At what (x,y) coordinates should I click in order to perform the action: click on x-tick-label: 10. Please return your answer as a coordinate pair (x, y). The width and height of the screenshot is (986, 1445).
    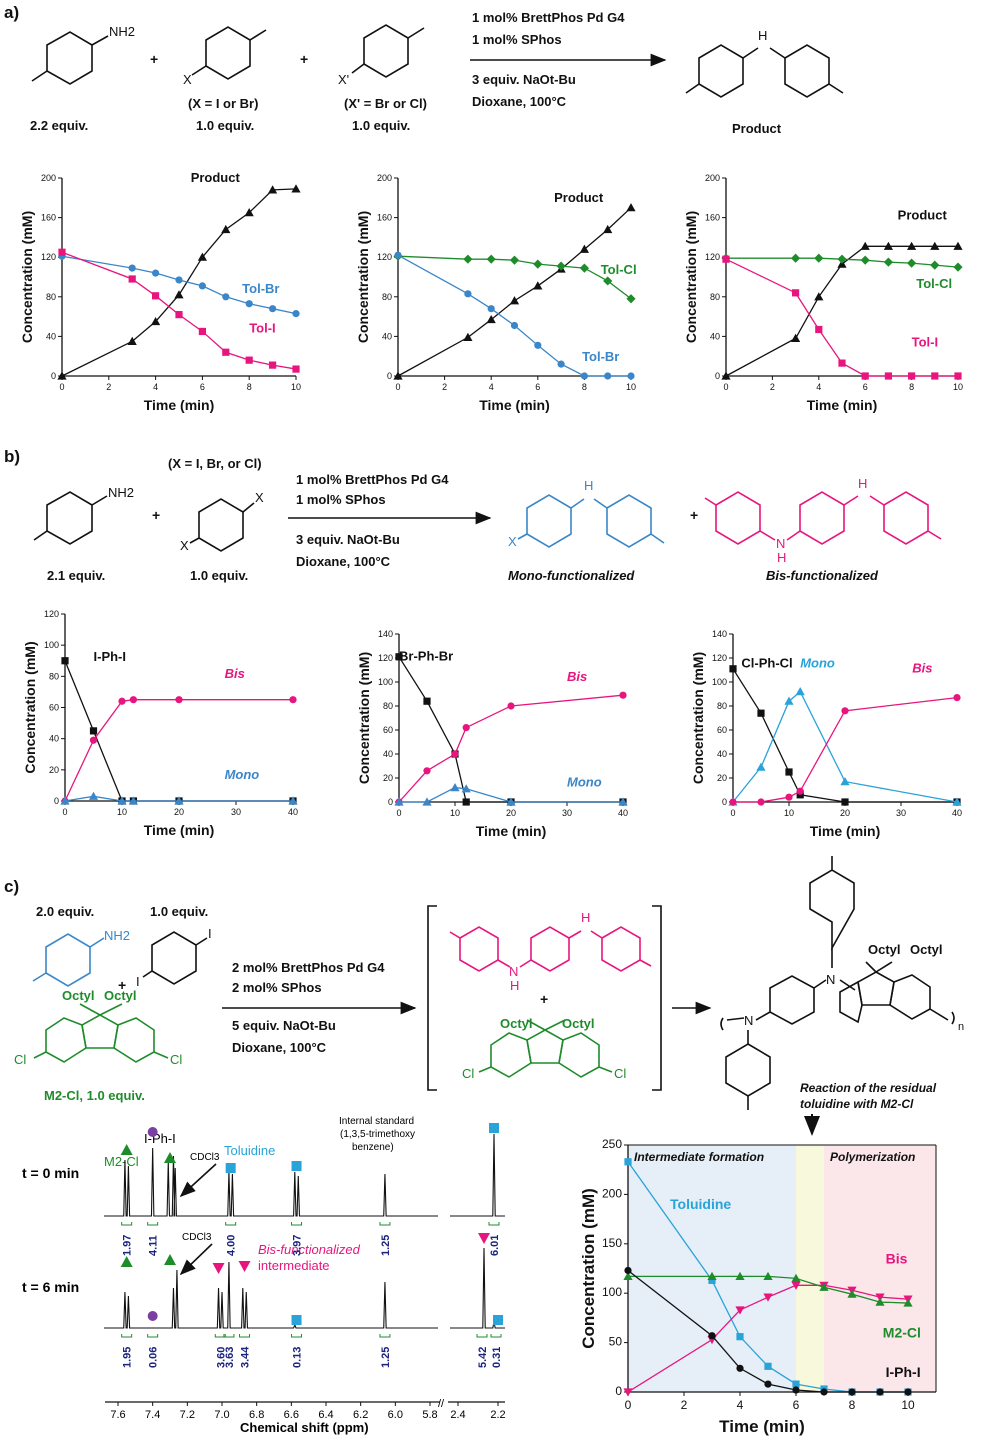
    Looking at the image, I should click on (455, 813).